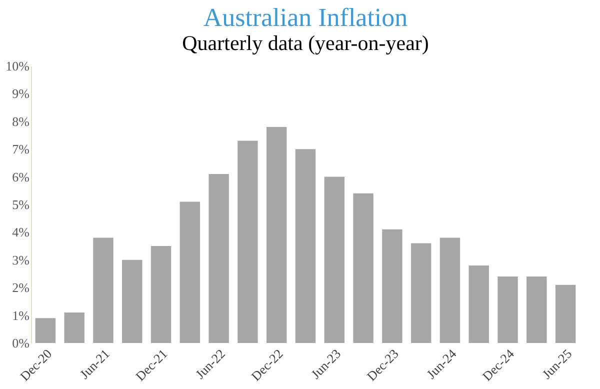  I want to click on chart-title: Australian Inflation, so click(305, 17).